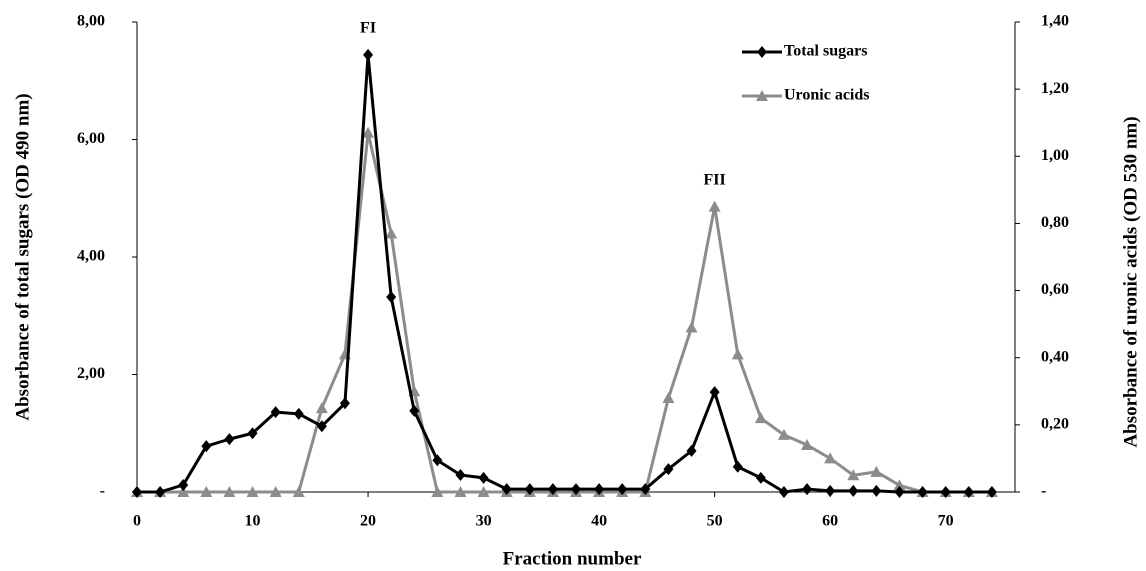 This screenshot has height=571, width=1146. Describe the element at coordinates (1055, 356) in the screenshot. I see `y2-tick-label: 0,40` at that location.